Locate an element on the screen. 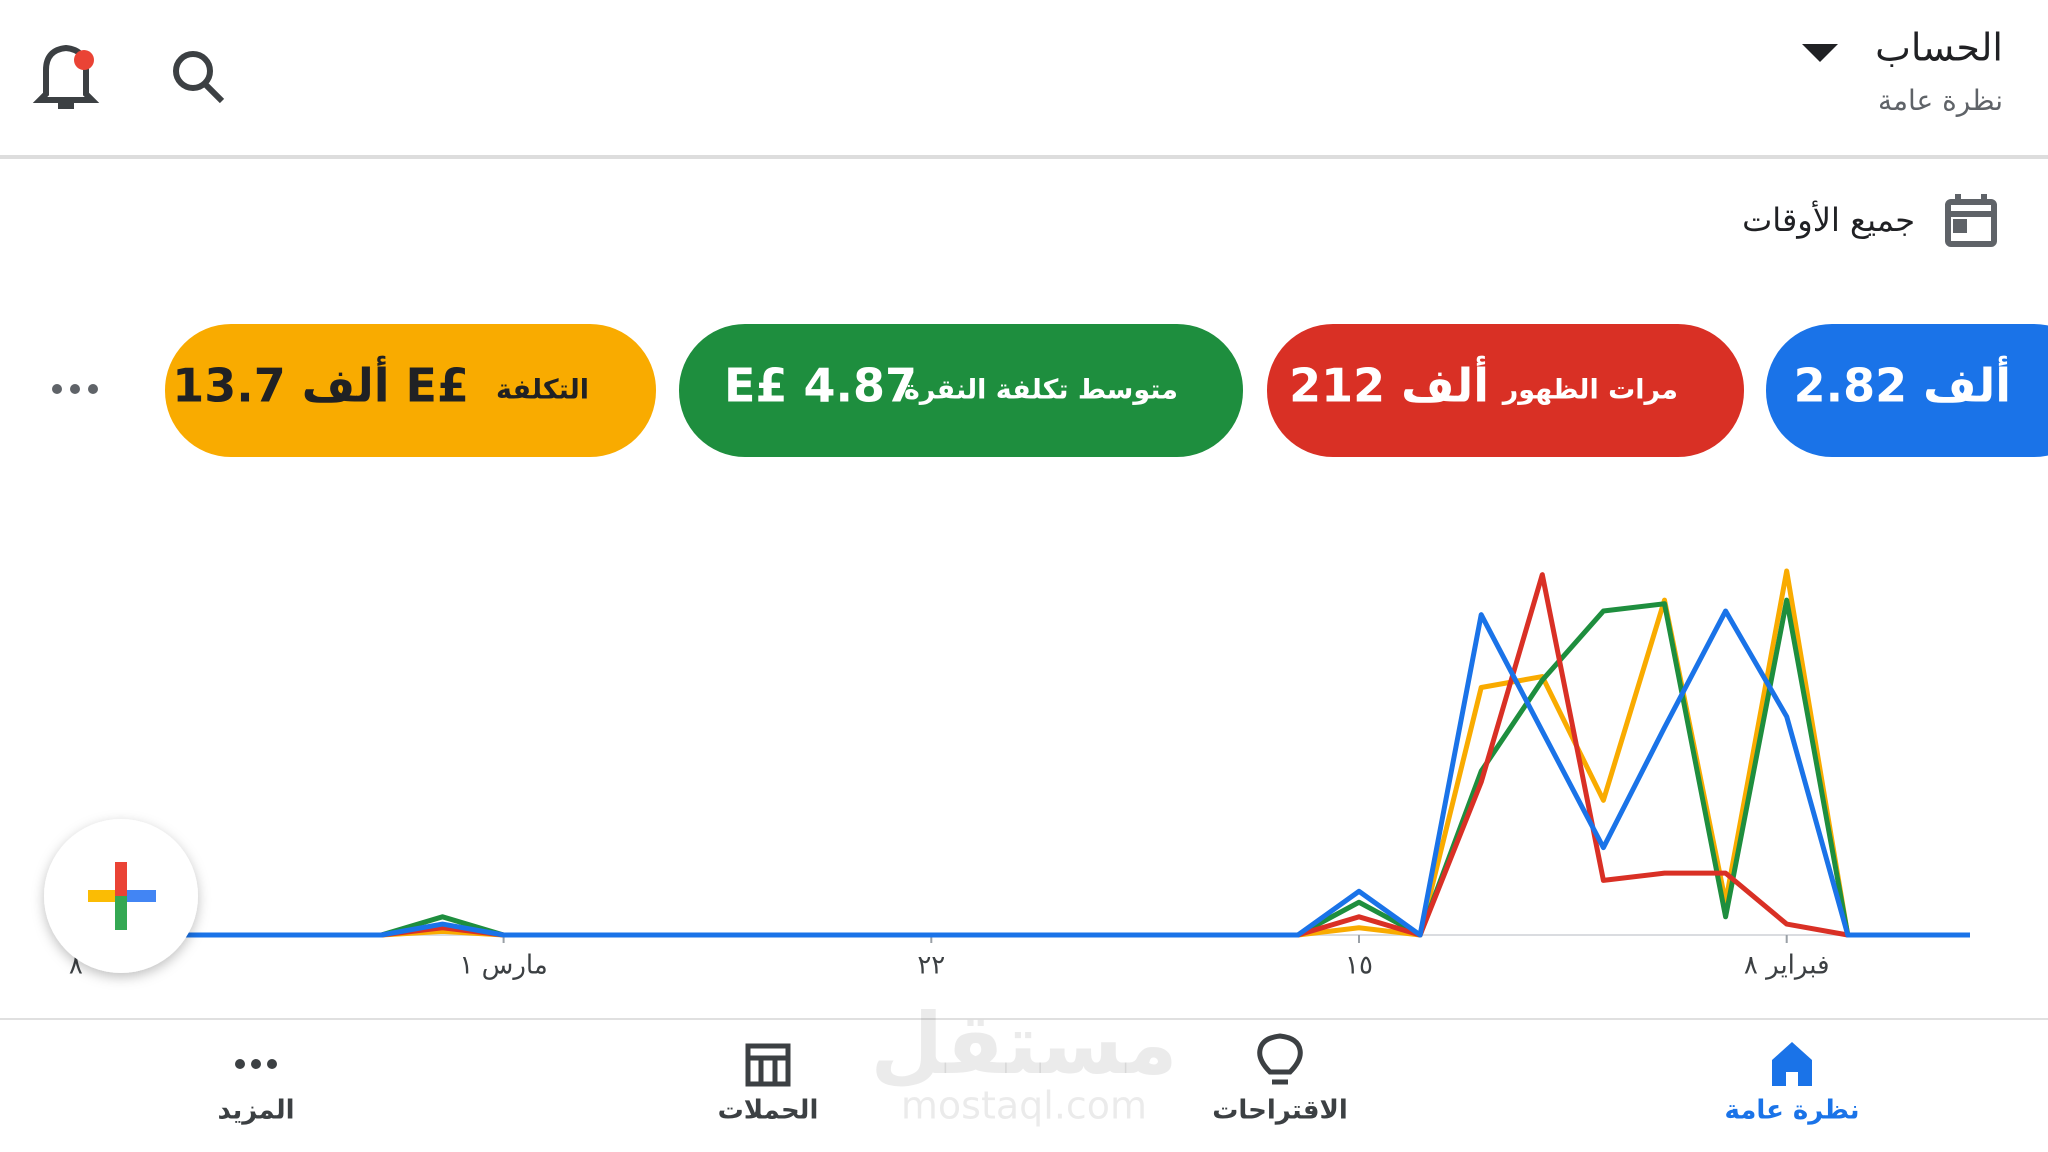 This screenshot has width=2048, height=1152. metric-label: التكلفة is located at coordinates (542, 390).